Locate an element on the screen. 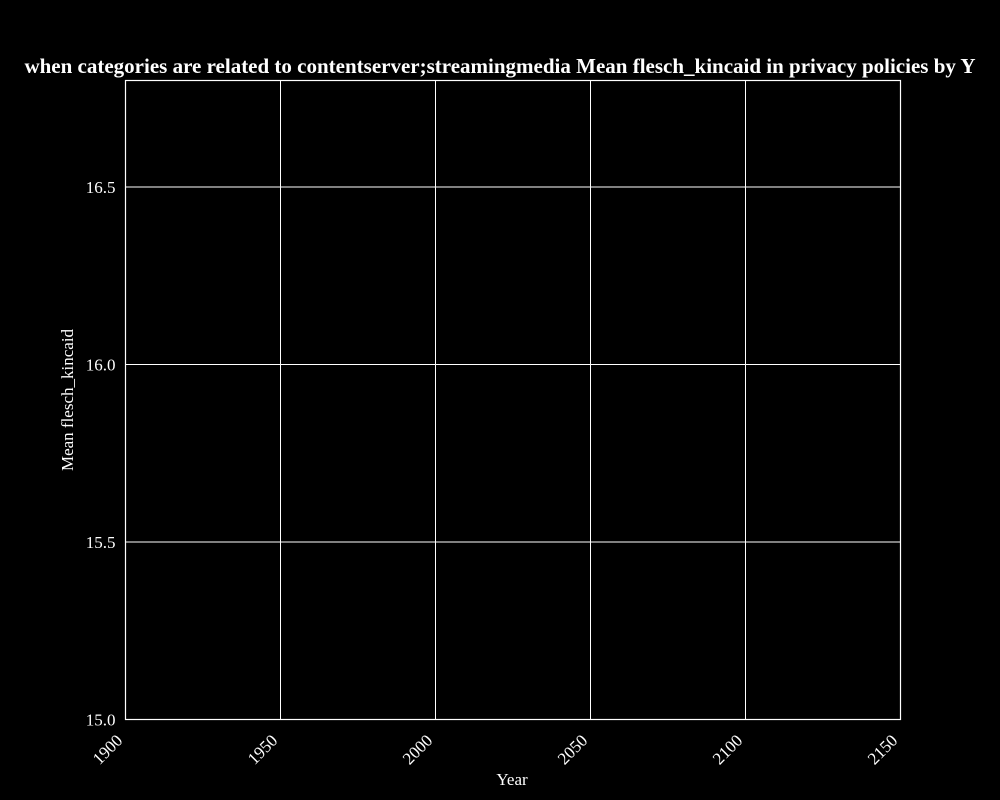 Image resolution: width=1000 pixels, height=800 pixels. x-tick-label: 1950 is located at coordinates (262, 749).